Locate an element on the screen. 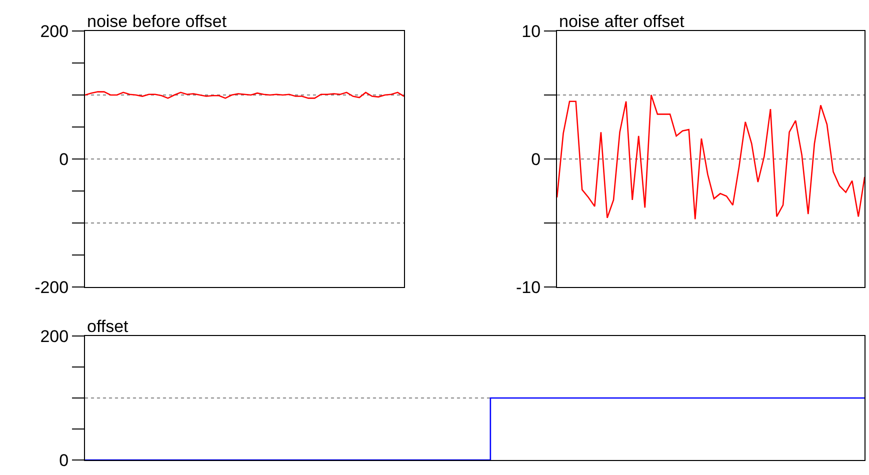 This screenshot has width=869, height=475. y-tick-label: -200 is located at coordinates (51, 287).